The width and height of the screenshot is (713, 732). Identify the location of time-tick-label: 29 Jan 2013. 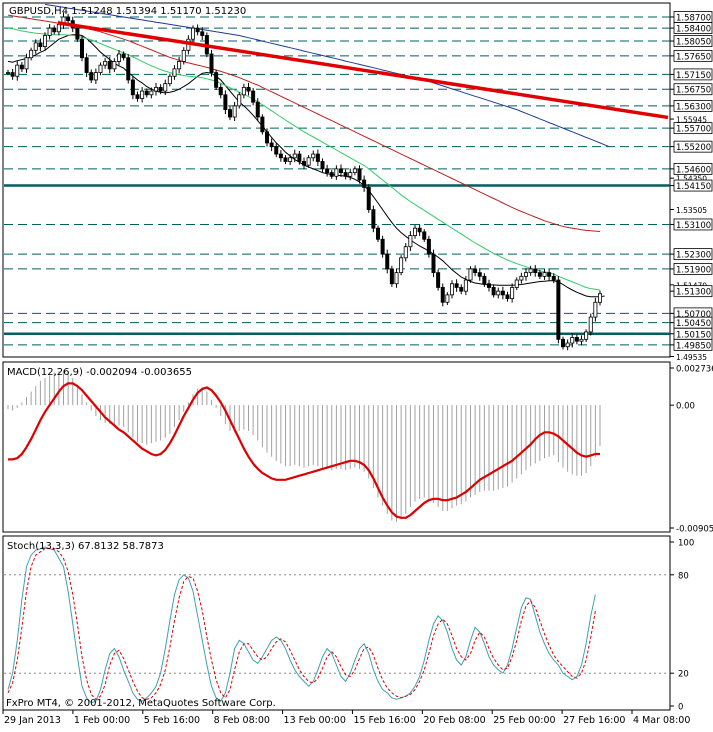
(32, 720).